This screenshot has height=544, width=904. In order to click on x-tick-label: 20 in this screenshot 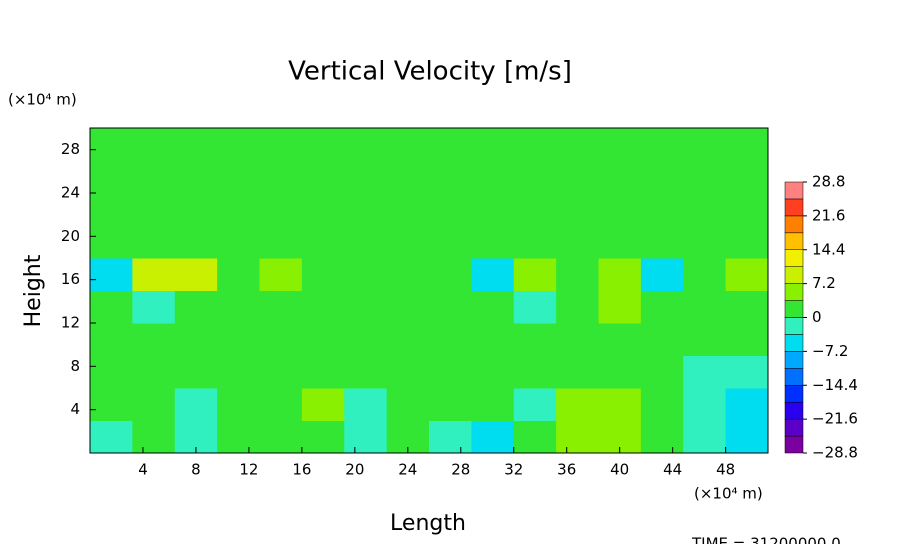, I will do `click(354, 470)`.